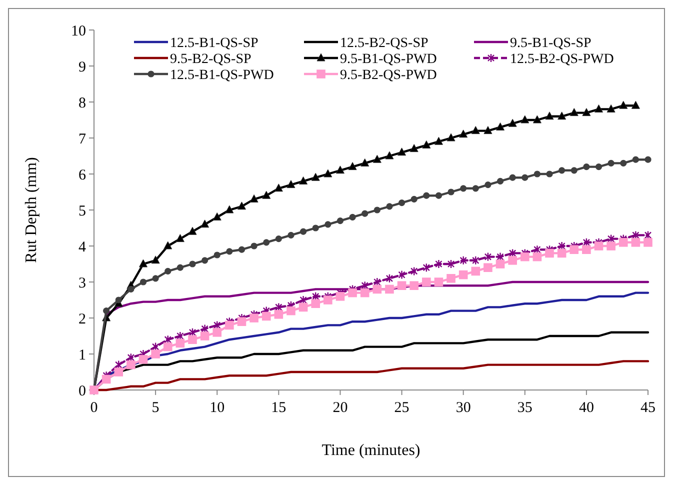  What do you see at coordinates (388, 75) in the screenshot?
I see `legend-label: 9.5-B2-QS-PWD` at bounding box center [388, 75].